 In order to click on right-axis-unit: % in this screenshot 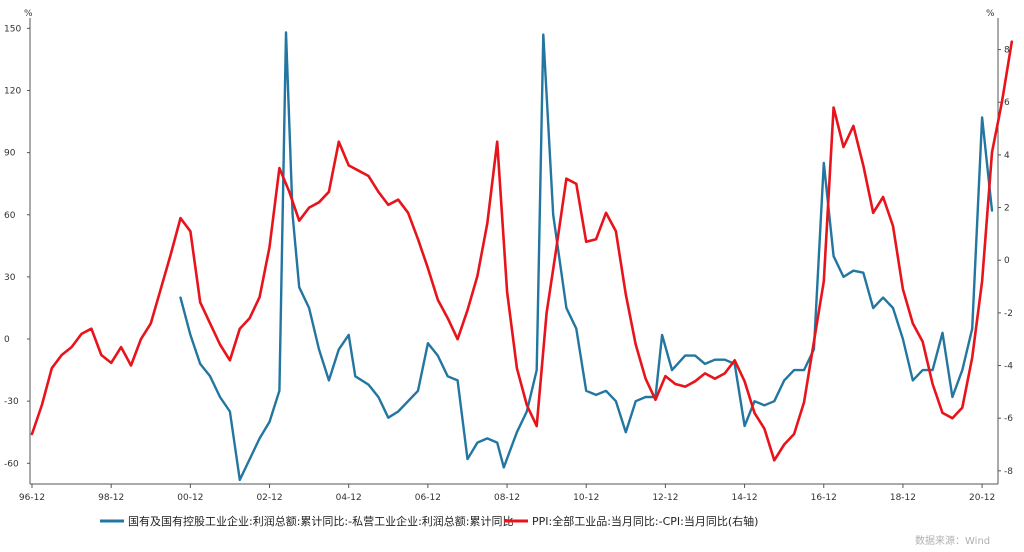, I will do `click(990, 14)`.